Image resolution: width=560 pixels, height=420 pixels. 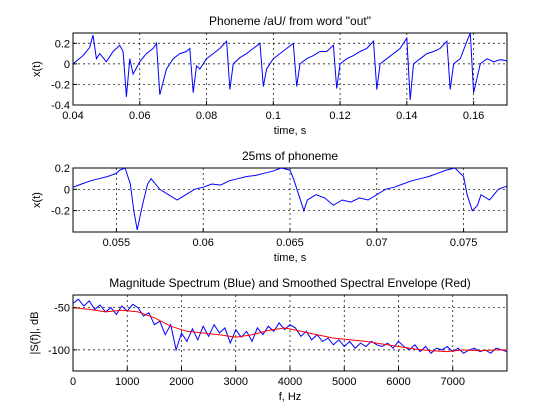 I want to click on x-tick-label: 0.065, so click(x=290, y=243).